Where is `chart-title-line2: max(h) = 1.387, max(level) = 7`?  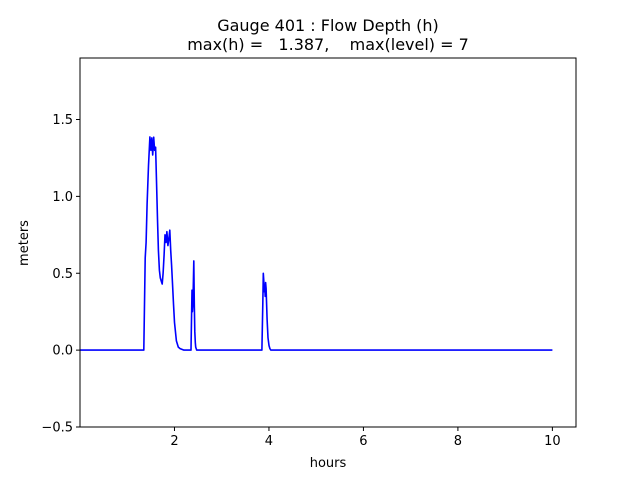
chart-title-line2: max(h) = 1.387, max(level) = 7 is located at coordinates (328, 44).